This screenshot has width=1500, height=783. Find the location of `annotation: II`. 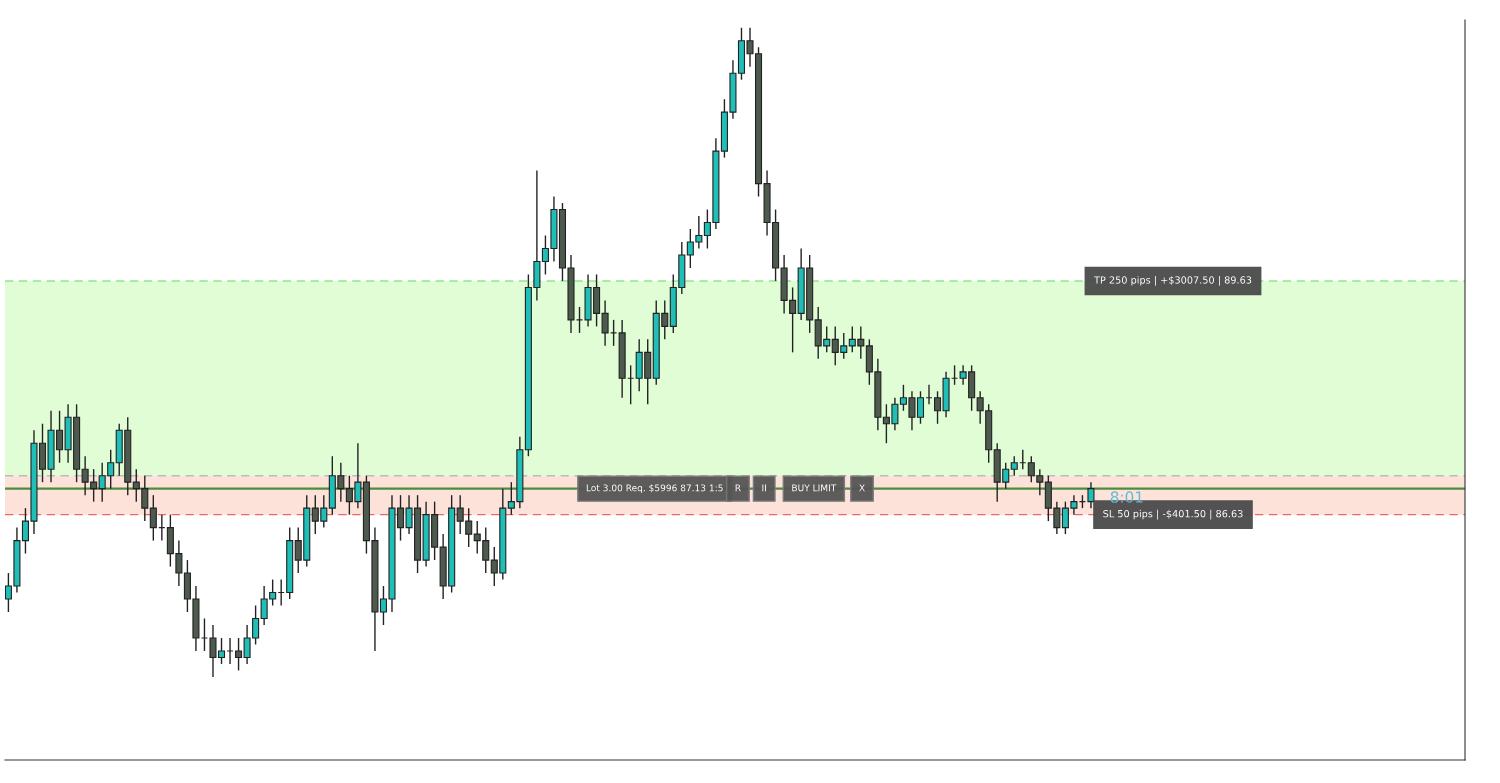

annotation: II is located at coordinates (764, 488).